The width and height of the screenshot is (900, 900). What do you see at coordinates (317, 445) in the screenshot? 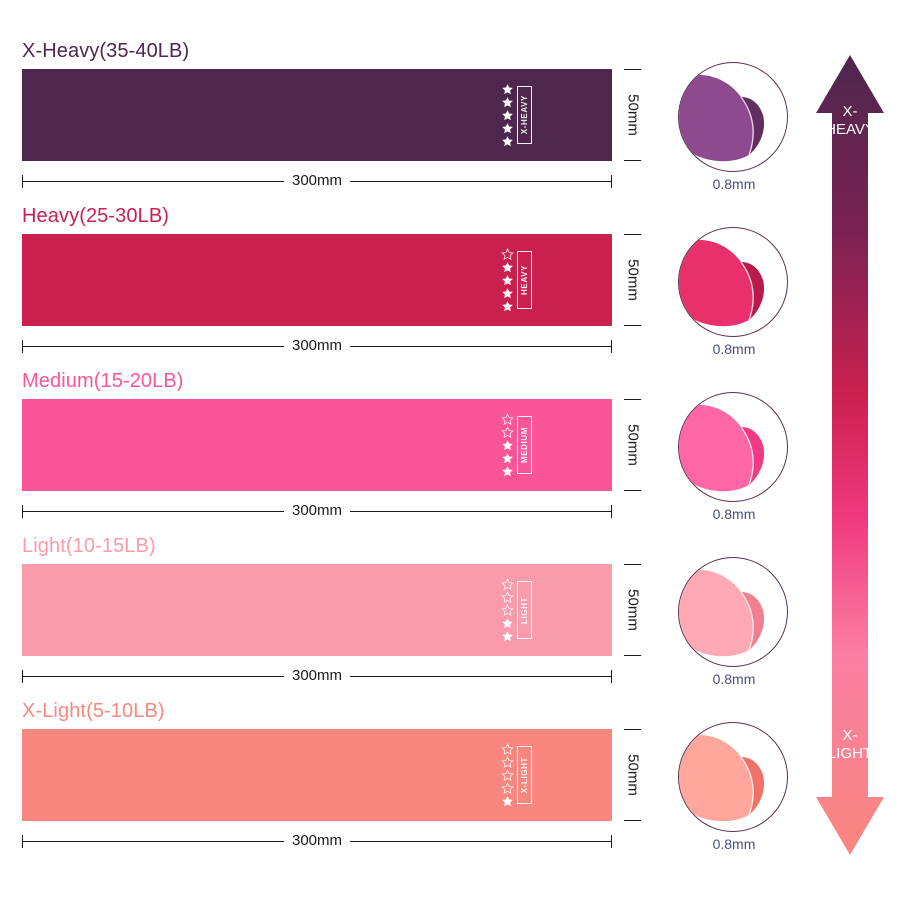
I see `band-swatch-medium: MEDIUM` at bounding box center [317, 445].